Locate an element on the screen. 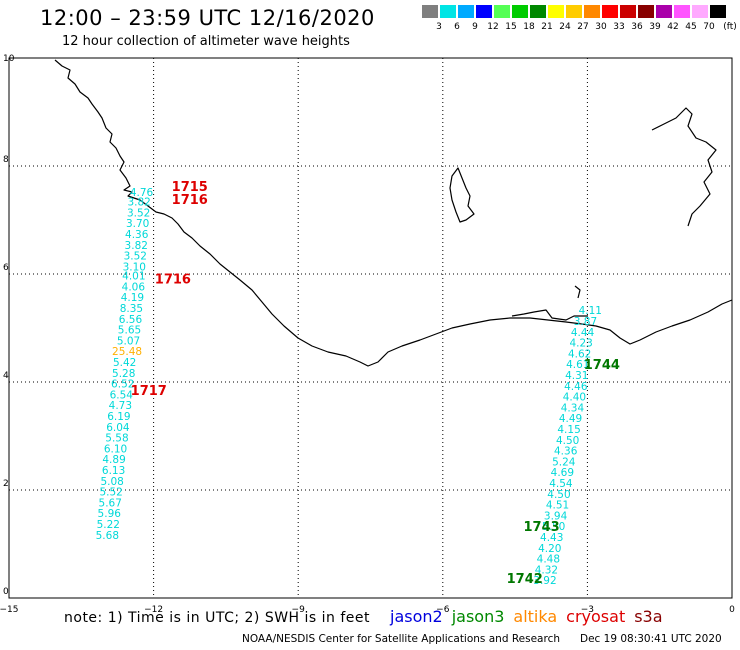 Image resolution: width=740 pixels, height=650 pixels. swh-value: 4.43 is located at coordinates (551, 538).